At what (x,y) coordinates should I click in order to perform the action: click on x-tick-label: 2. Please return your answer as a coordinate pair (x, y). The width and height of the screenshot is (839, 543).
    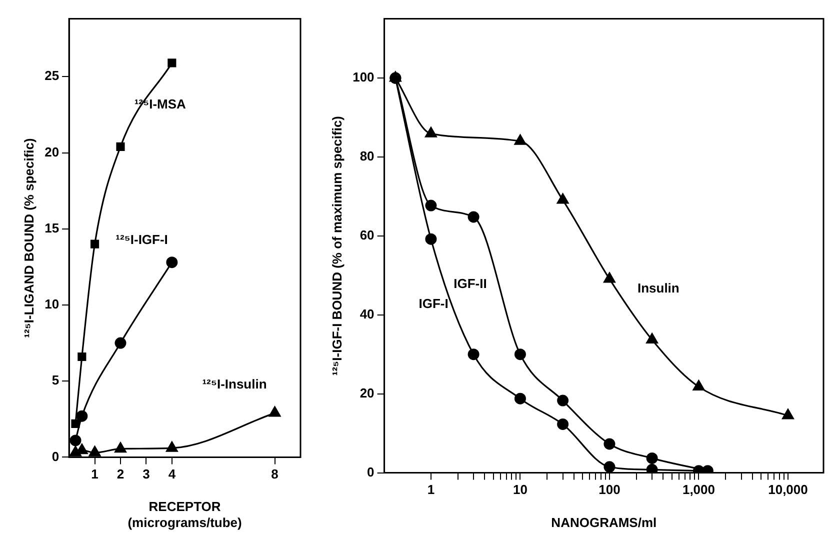
    Looking at the image, I should click on (120, 474).